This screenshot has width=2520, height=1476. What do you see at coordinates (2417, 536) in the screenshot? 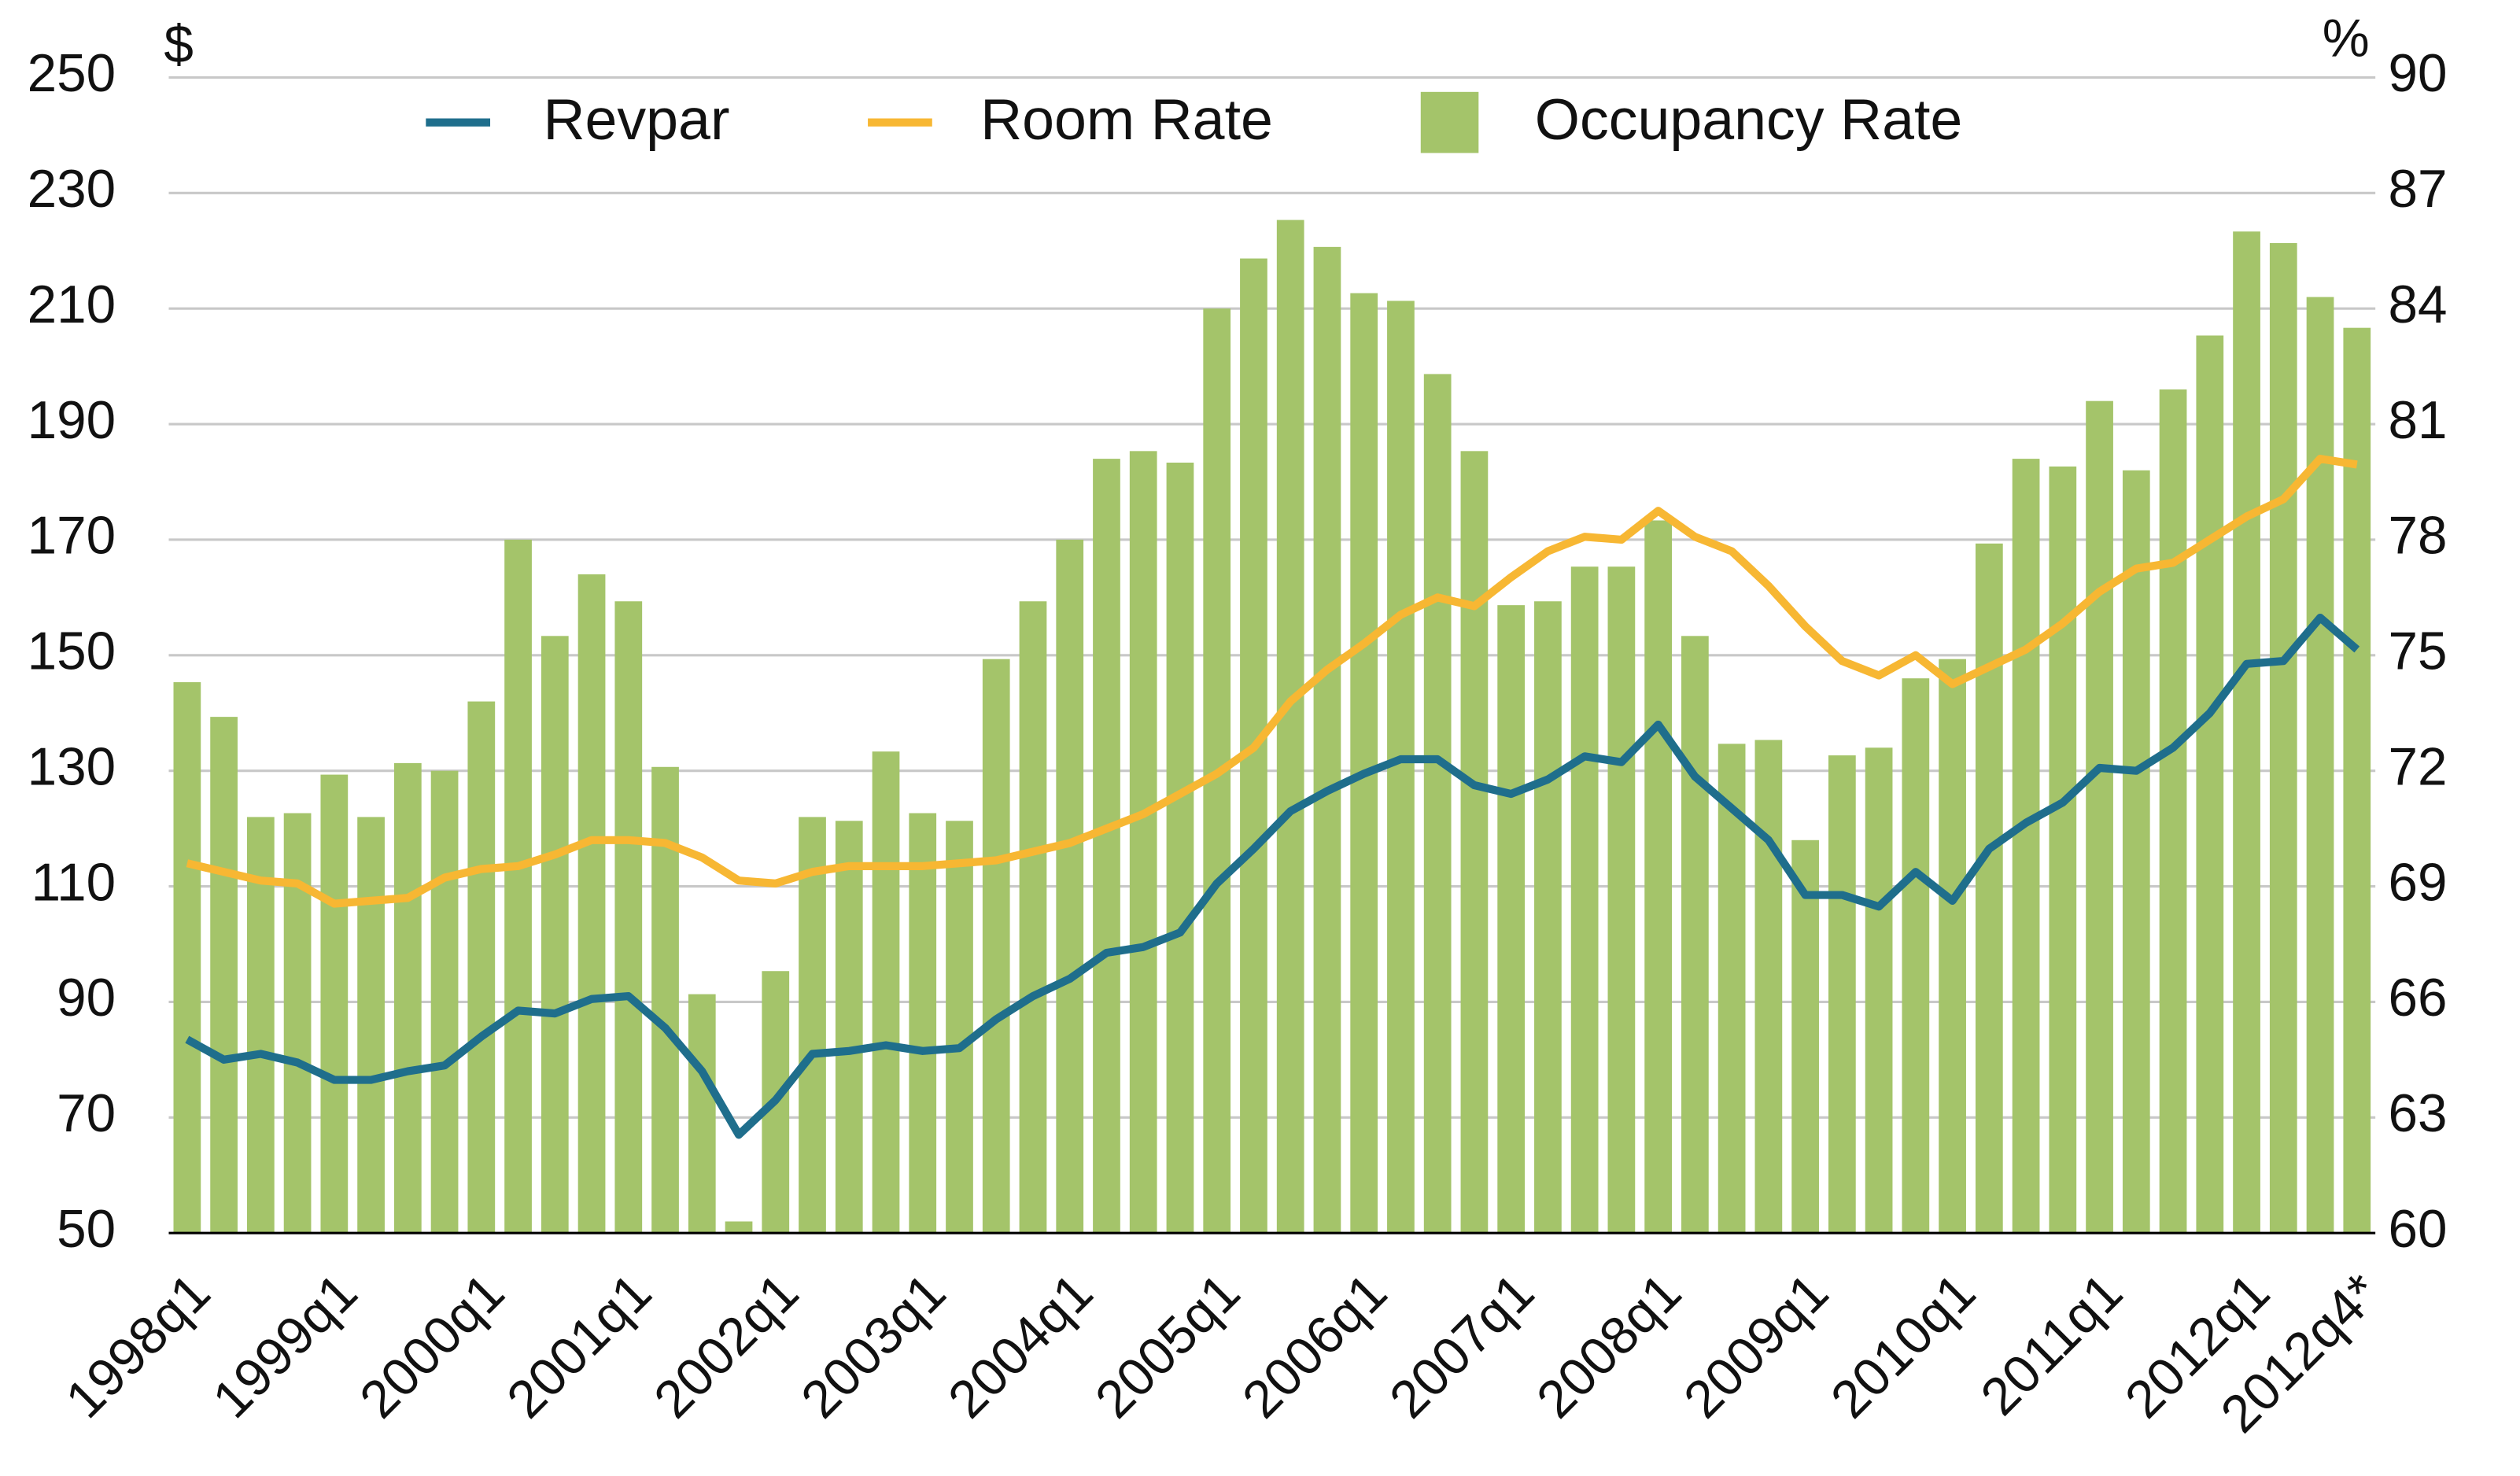
I see `y2-tick-label: 78` at bounding box center [2417, 536].